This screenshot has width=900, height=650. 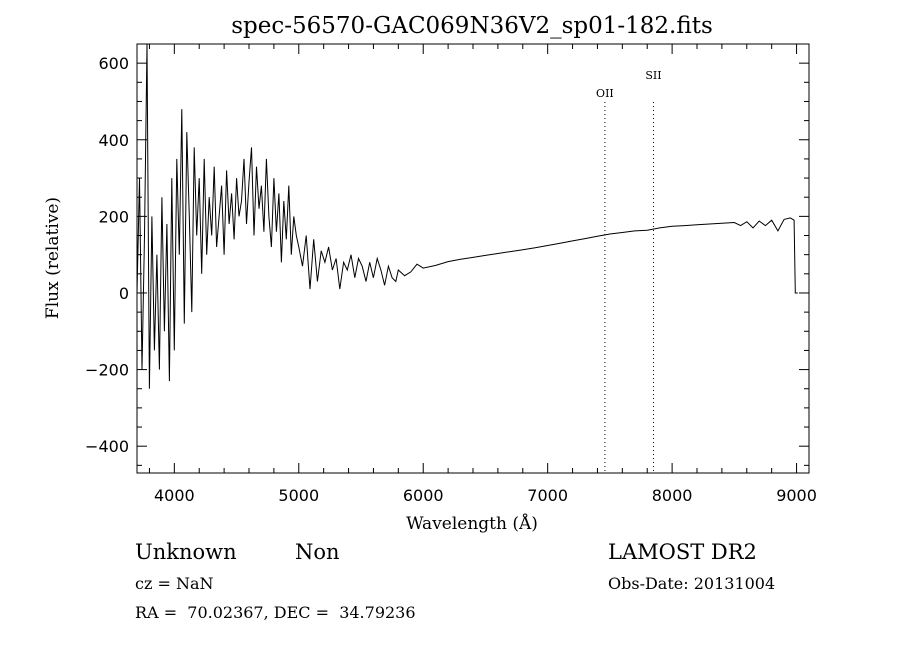 I want to click on x-tick-label: 5000, so click(x=298, y=495).